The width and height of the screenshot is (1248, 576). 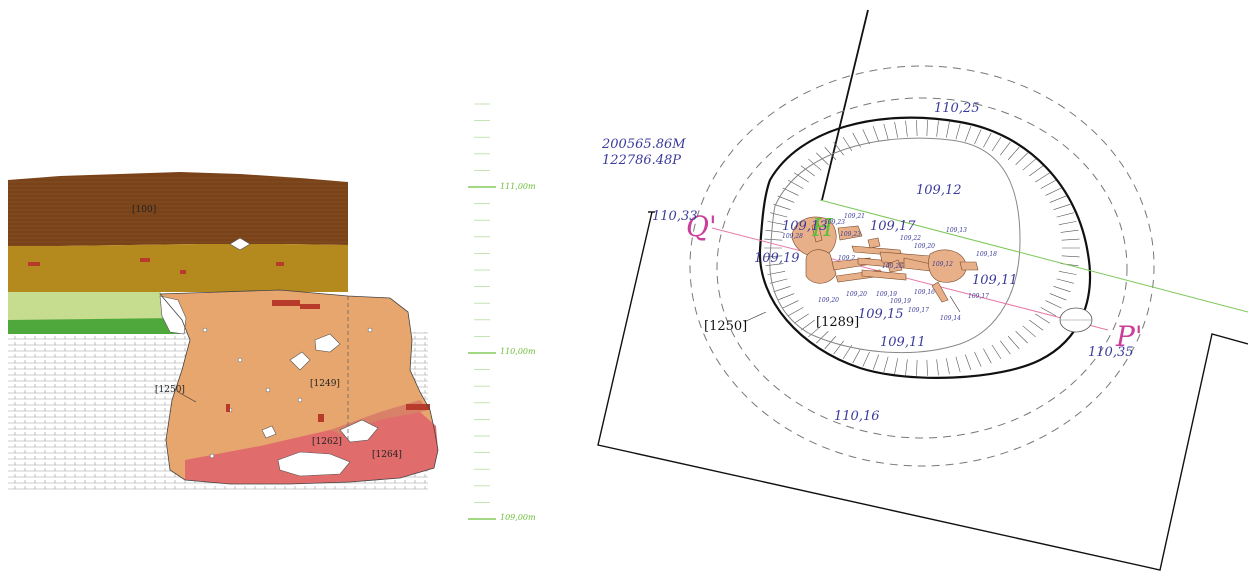 What do you see at coordinates (1111, 352) in the screenshot?
I see `elevation-110-35: 110,35` at bounding box center [1111, 352].